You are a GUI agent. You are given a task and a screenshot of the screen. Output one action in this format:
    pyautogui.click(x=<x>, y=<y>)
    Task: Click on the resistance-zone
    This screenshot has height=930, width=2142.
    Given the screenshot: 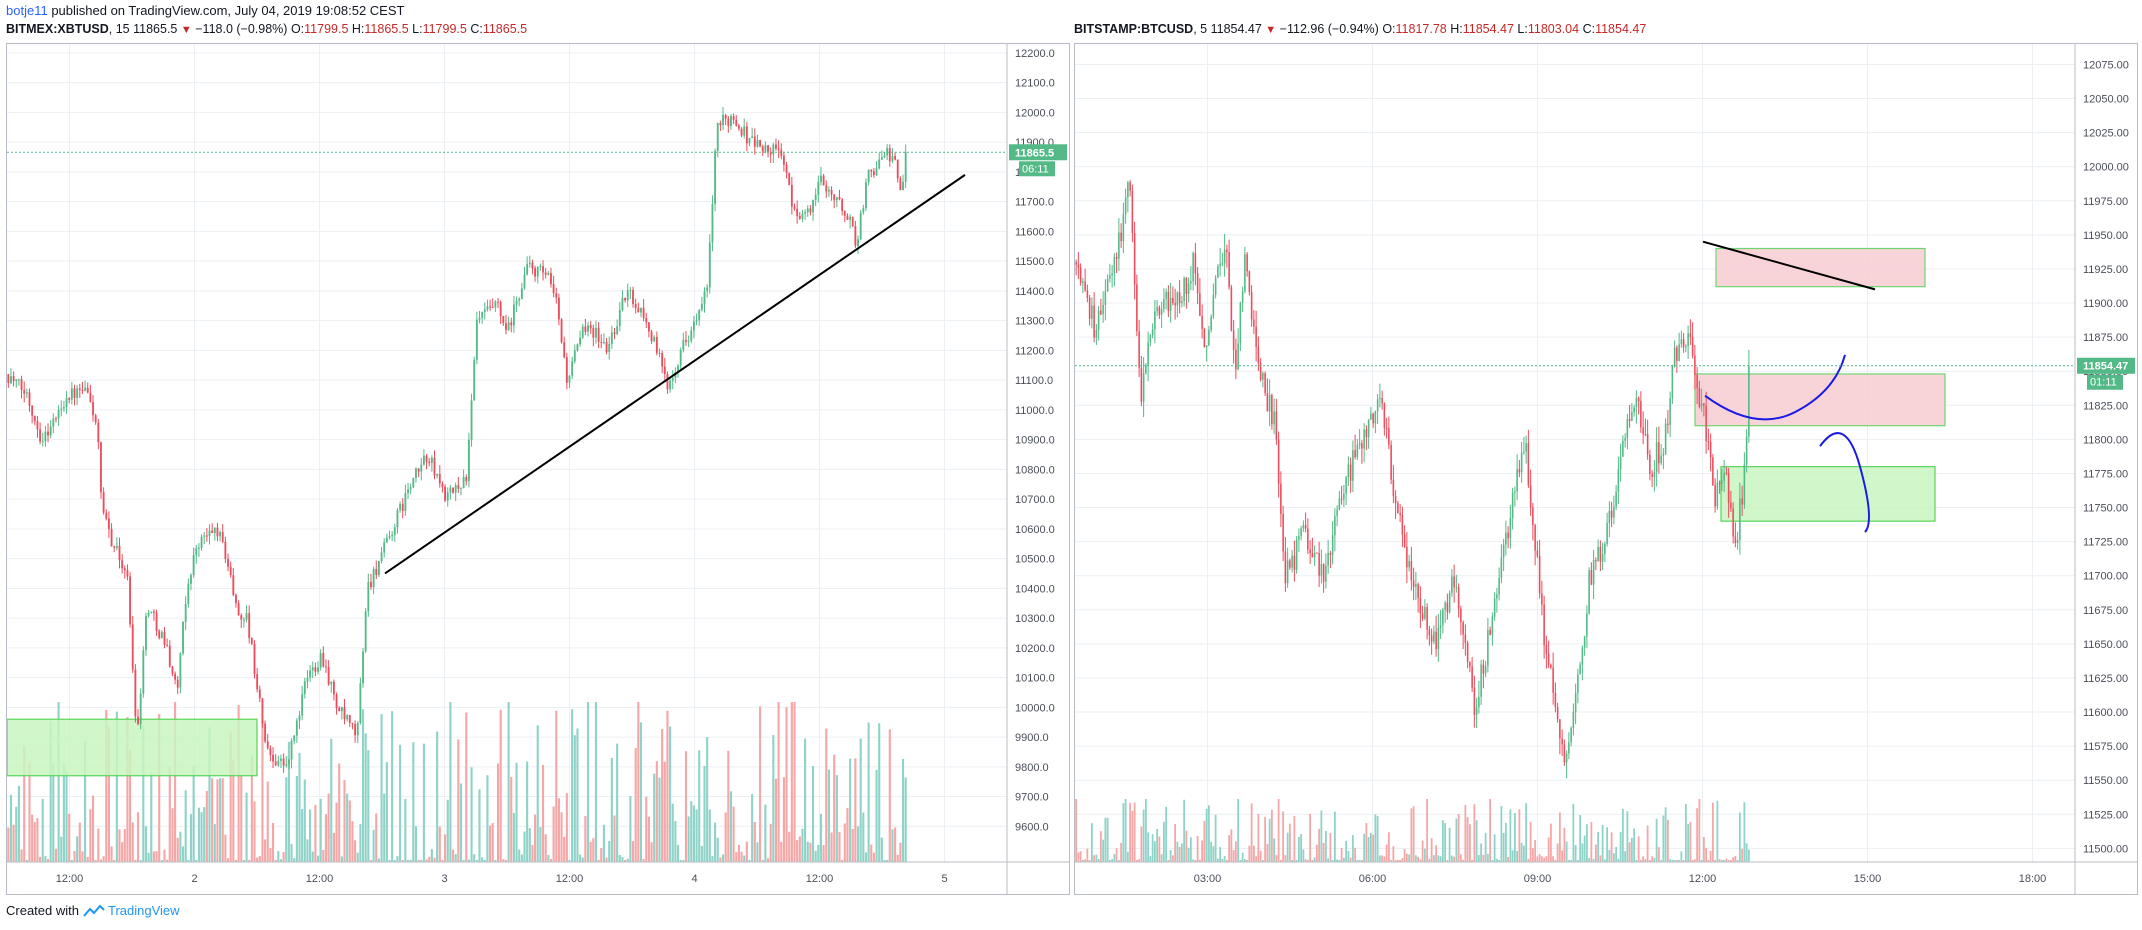 What is the action you would take?
    pyautogui.click(x=1820, y=400)
    